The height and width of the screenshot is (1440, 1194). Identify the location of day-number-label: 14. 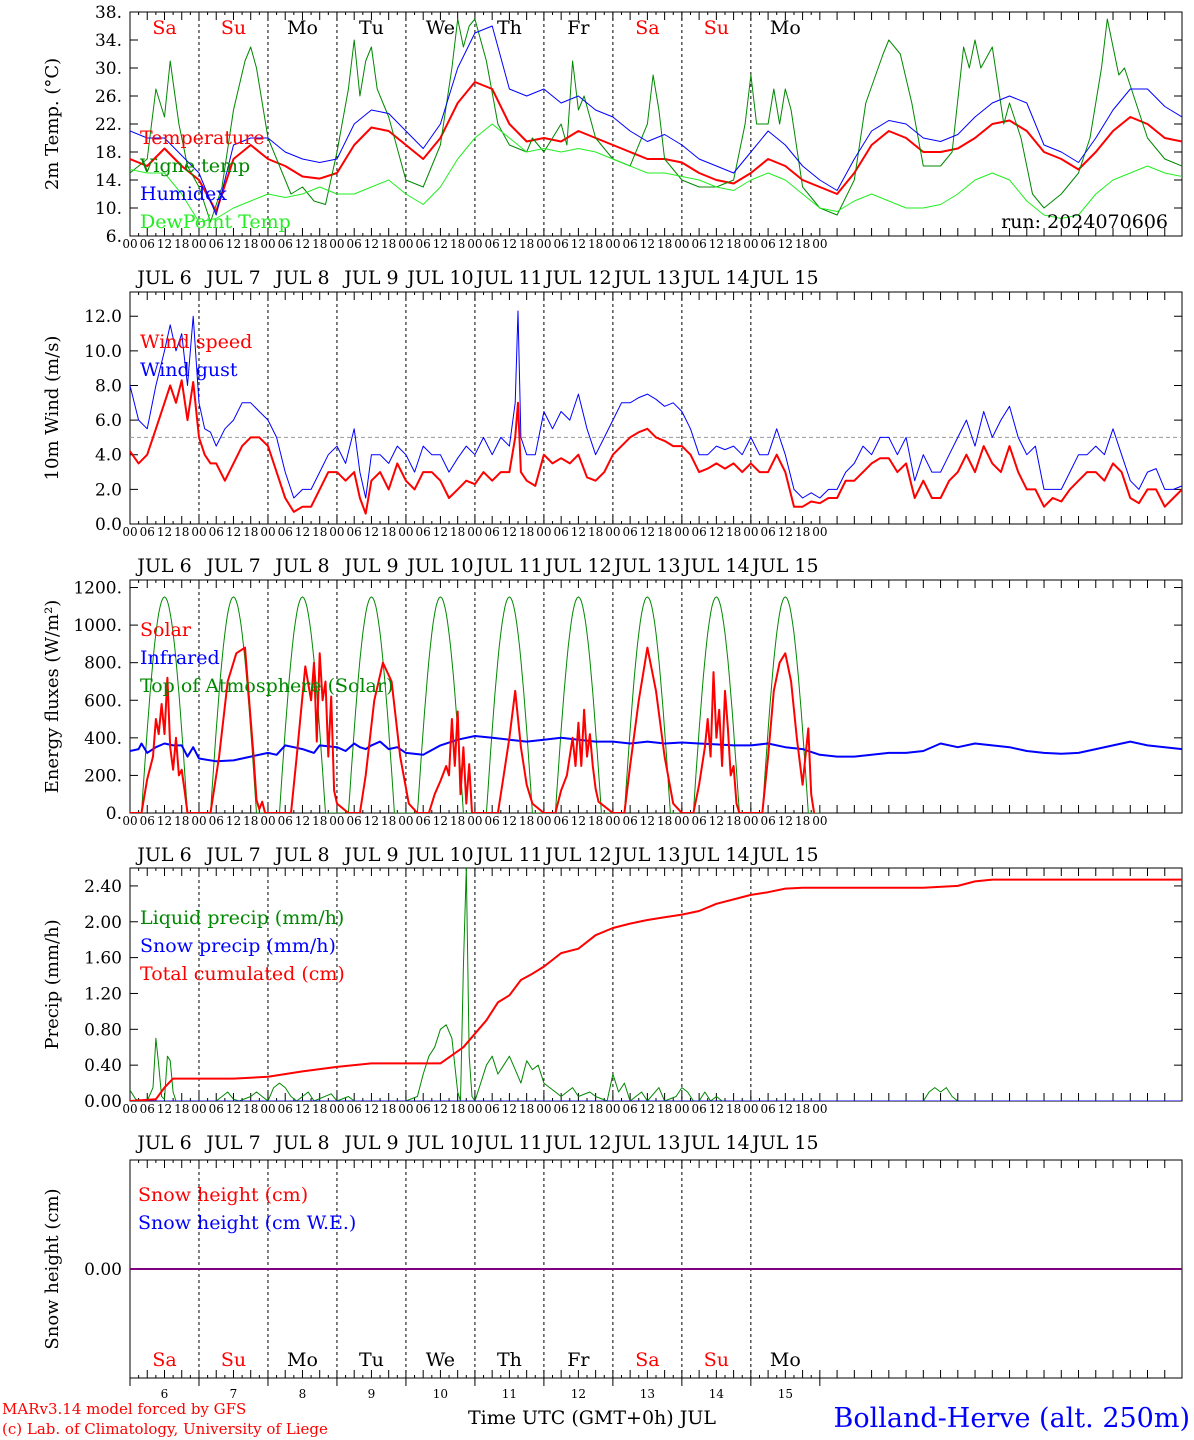
(717, 1394).